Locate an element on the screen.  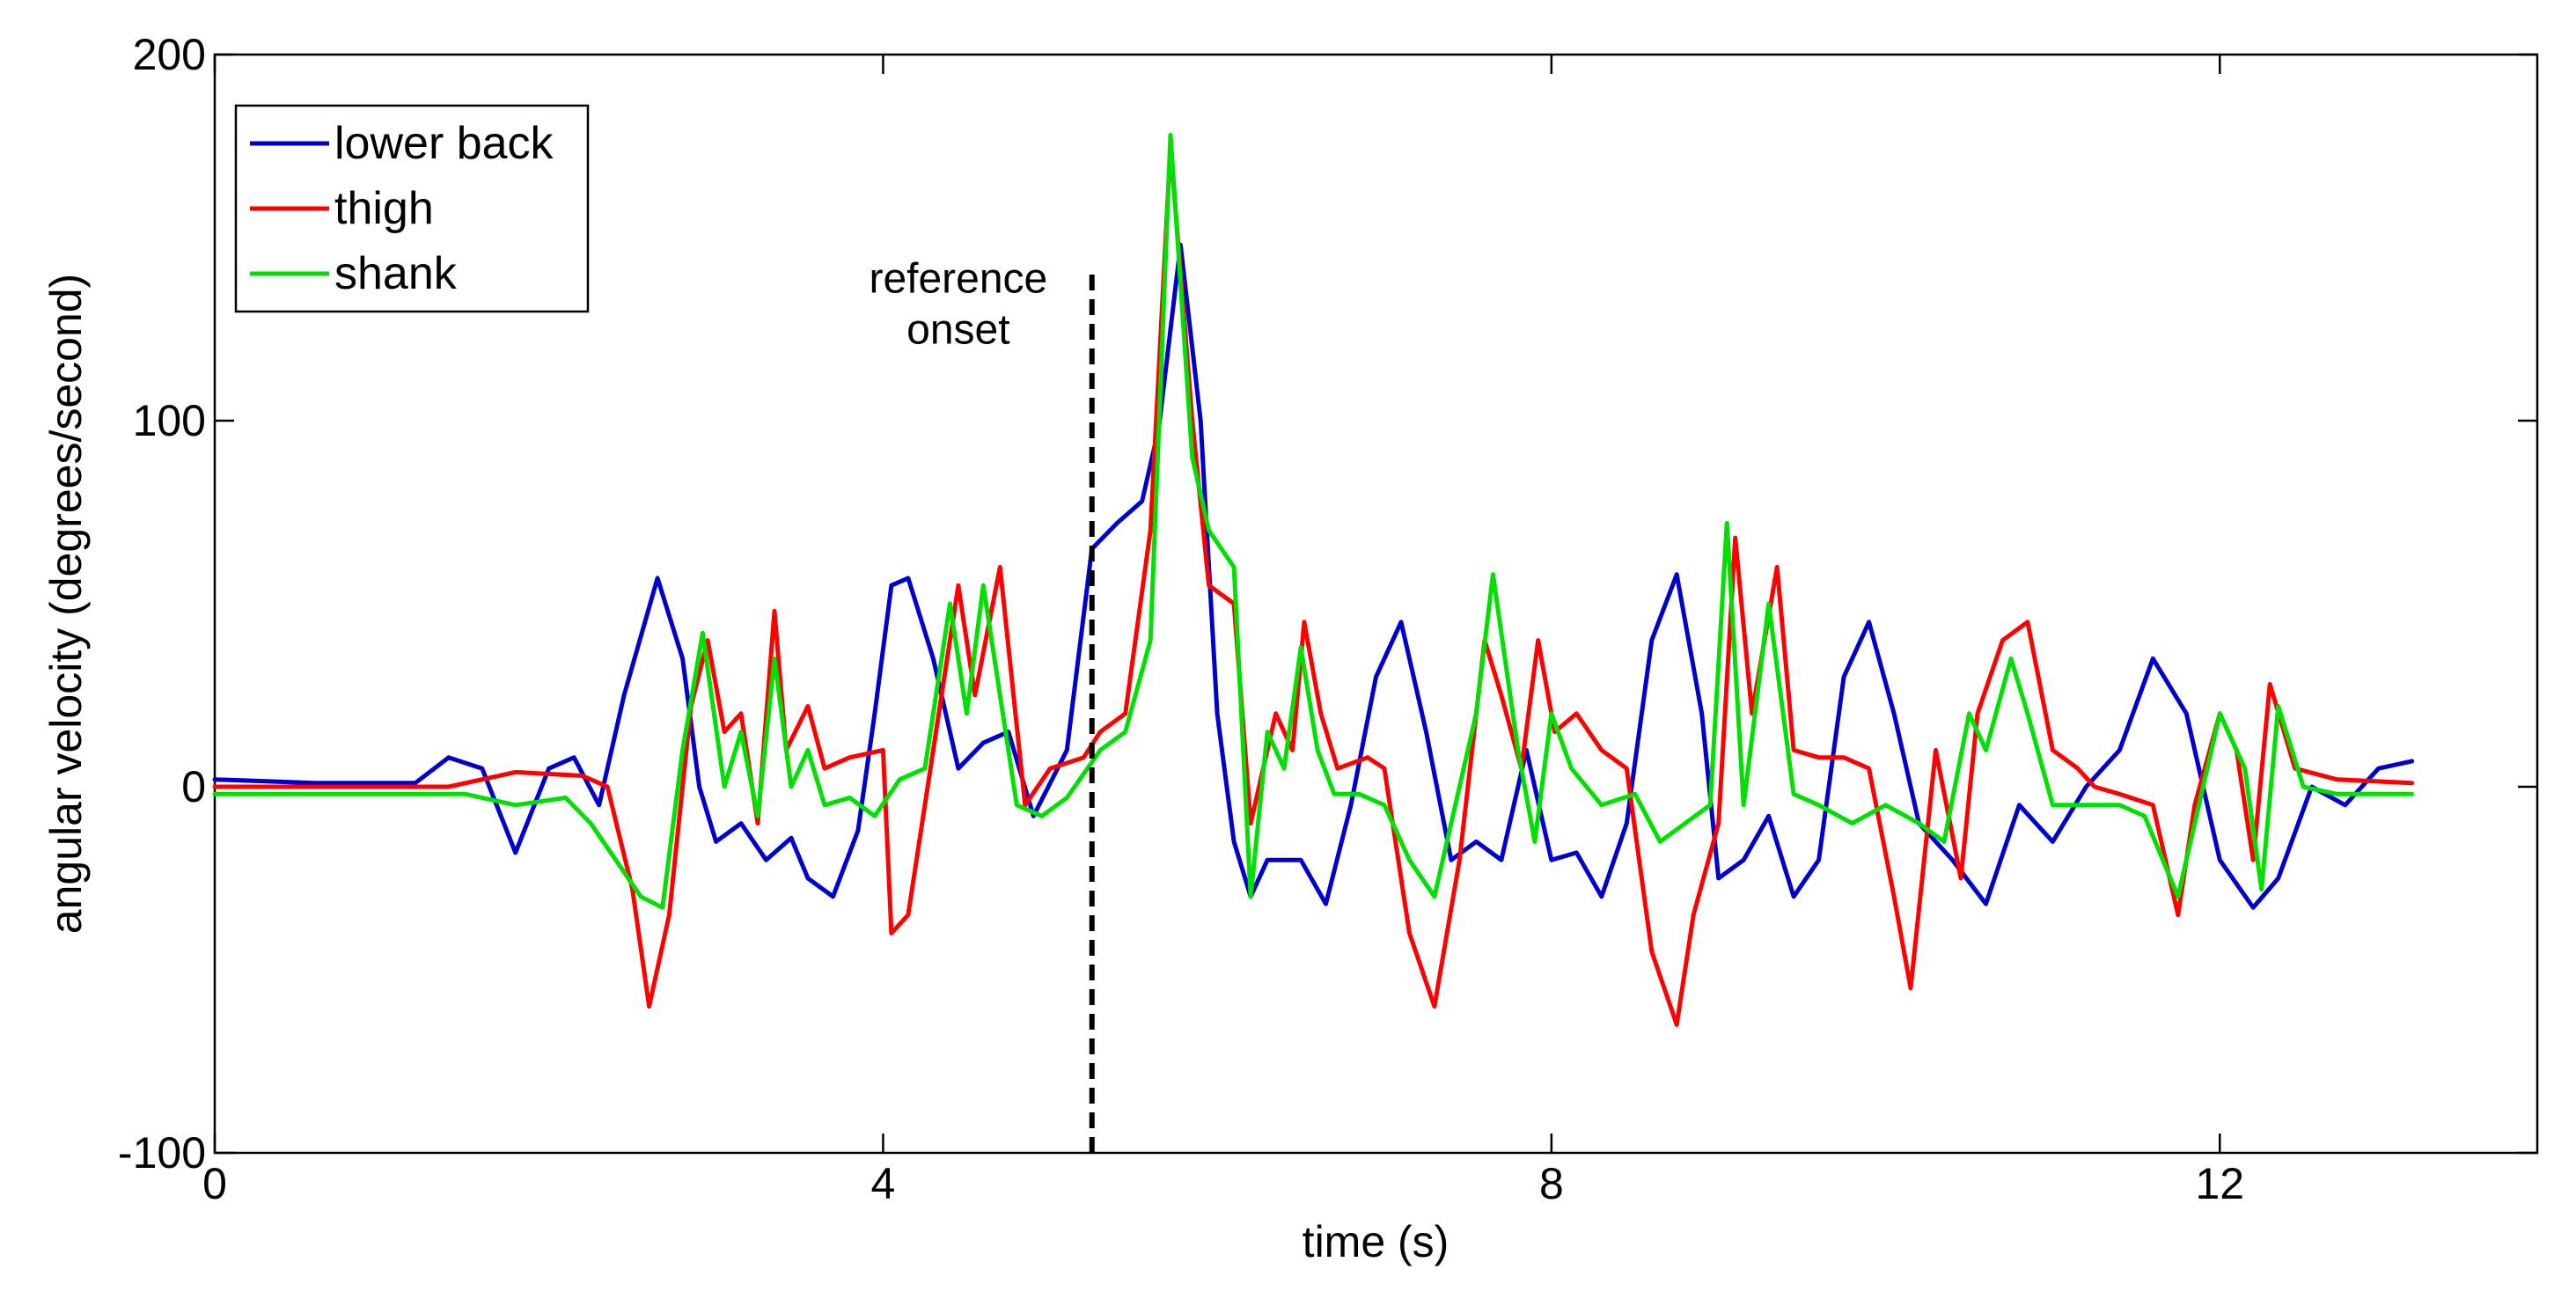
y-tick-label: 200 is located at coordinates (169, 54).